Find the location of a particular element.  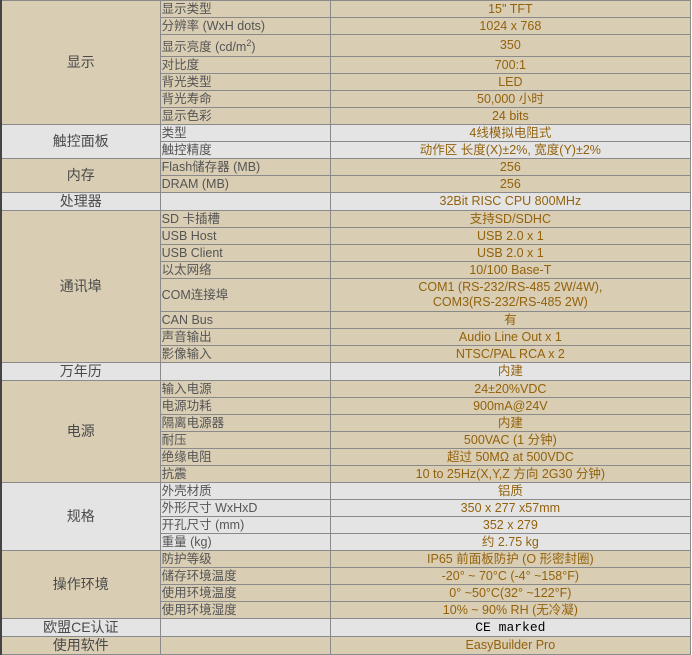

param-cell: 对比度 is located at coordinates (245, 65).